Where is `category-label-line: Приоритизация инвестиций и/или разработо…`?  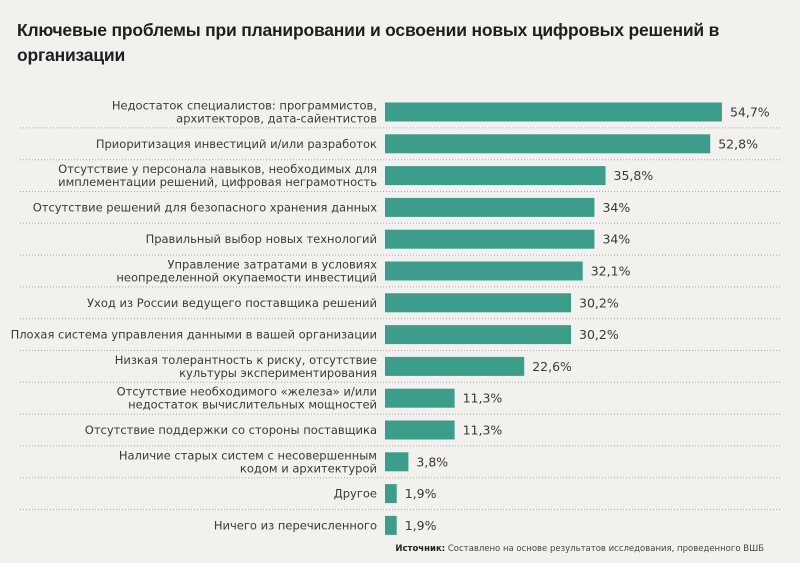
category-label-line: Приоритизация инвестиций и/или разработо… is located at coordinates (236, 144).